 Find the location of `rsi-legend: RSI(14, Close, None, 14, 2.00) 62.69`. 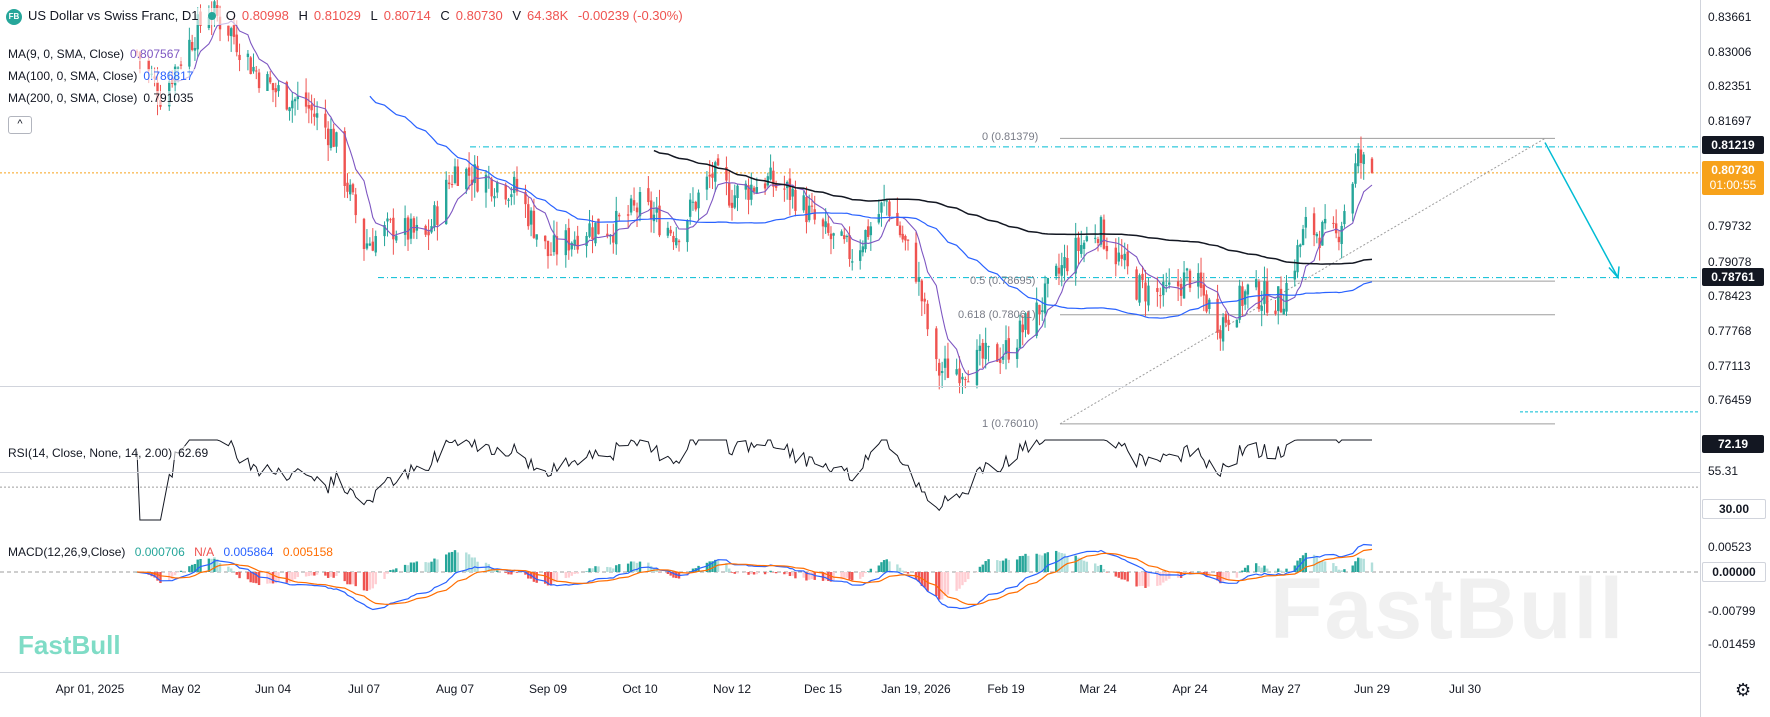

rsi-legend: RSI(14, Close, None, 14, 2.00) 62.69 is located at coordinates (111, 453).